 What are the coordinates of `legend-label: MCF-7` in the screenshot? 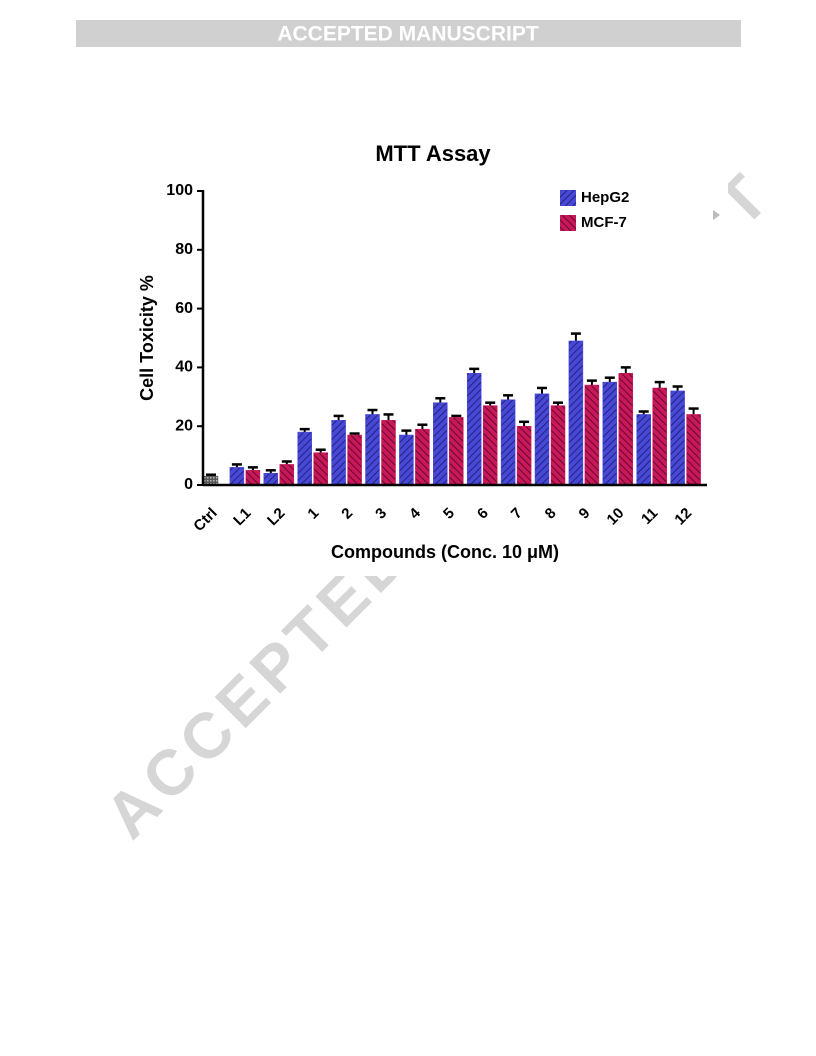 It's located at (604, 222).